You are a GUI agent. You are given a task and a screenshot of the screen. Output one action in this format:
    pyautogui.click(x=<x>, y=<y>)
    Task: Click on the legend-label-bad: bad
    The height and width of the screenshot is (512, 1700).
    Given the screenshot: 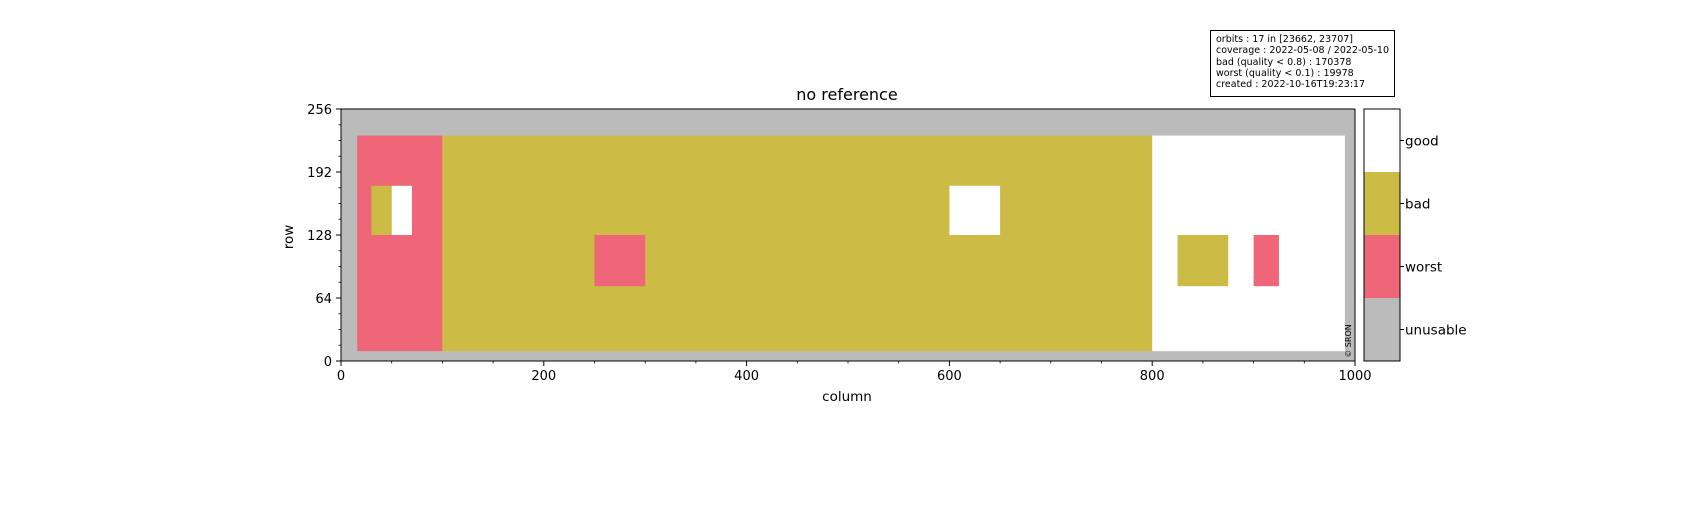 What is the action you would take?
    pyautogui.click(x=1417, y=205)
    